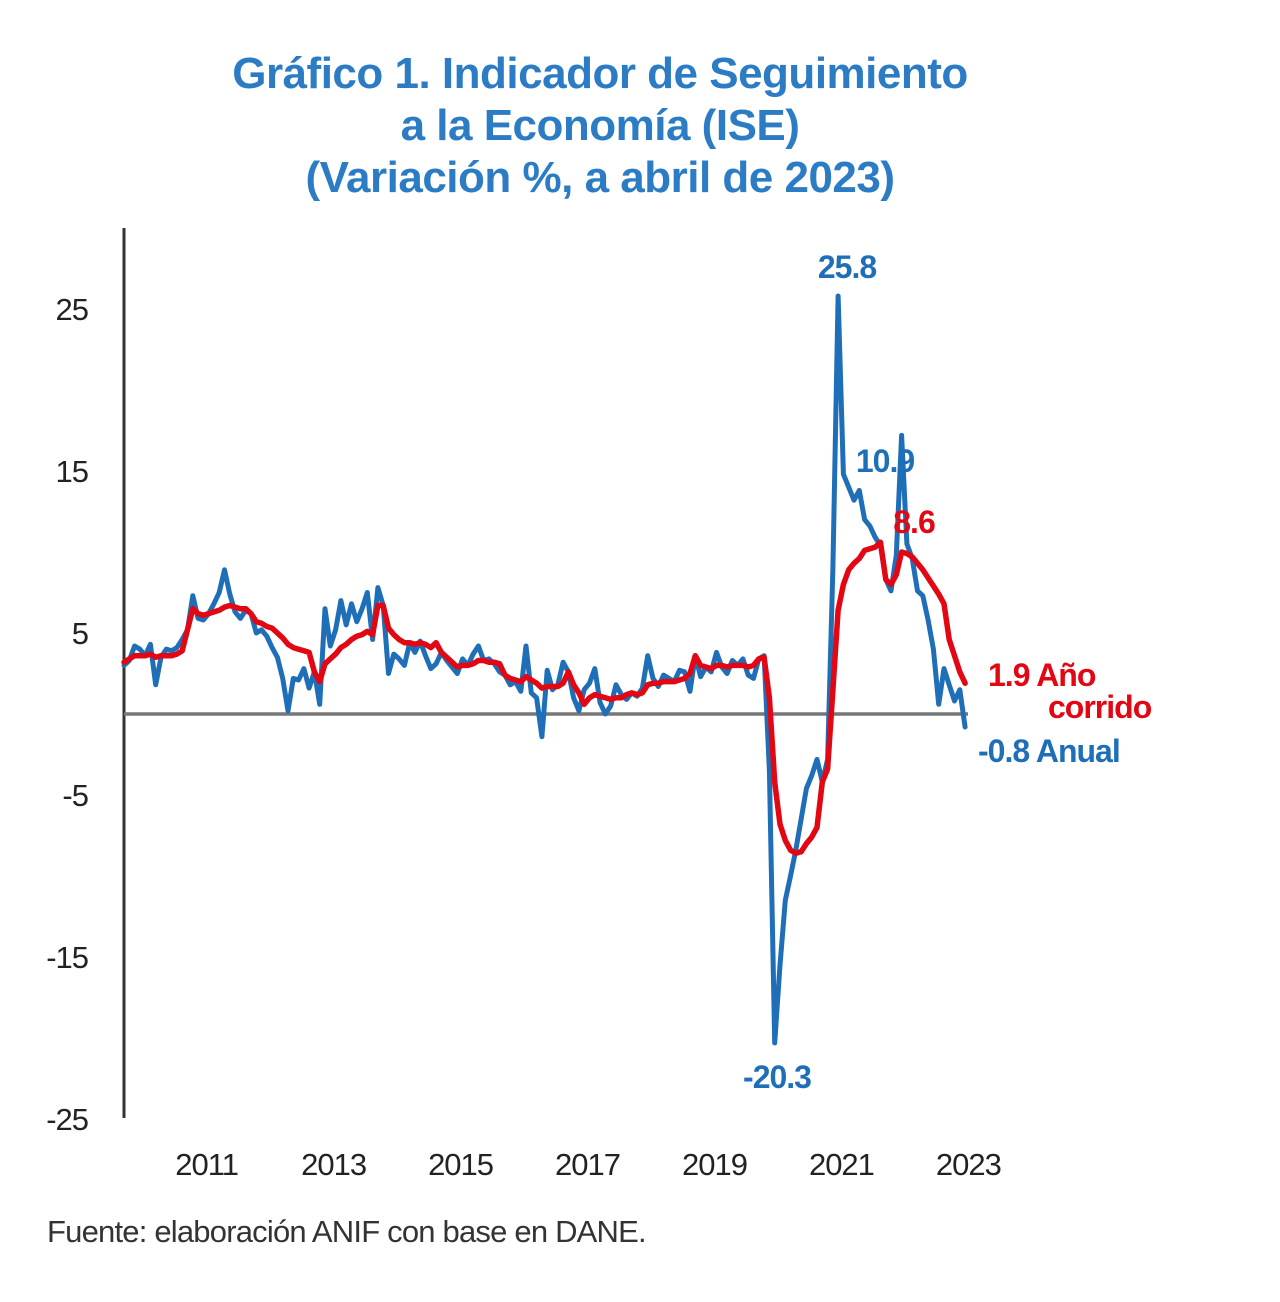 The image size is (1280, 1302). I want to click on x-tick-label: 2013, so click(333, 1164).